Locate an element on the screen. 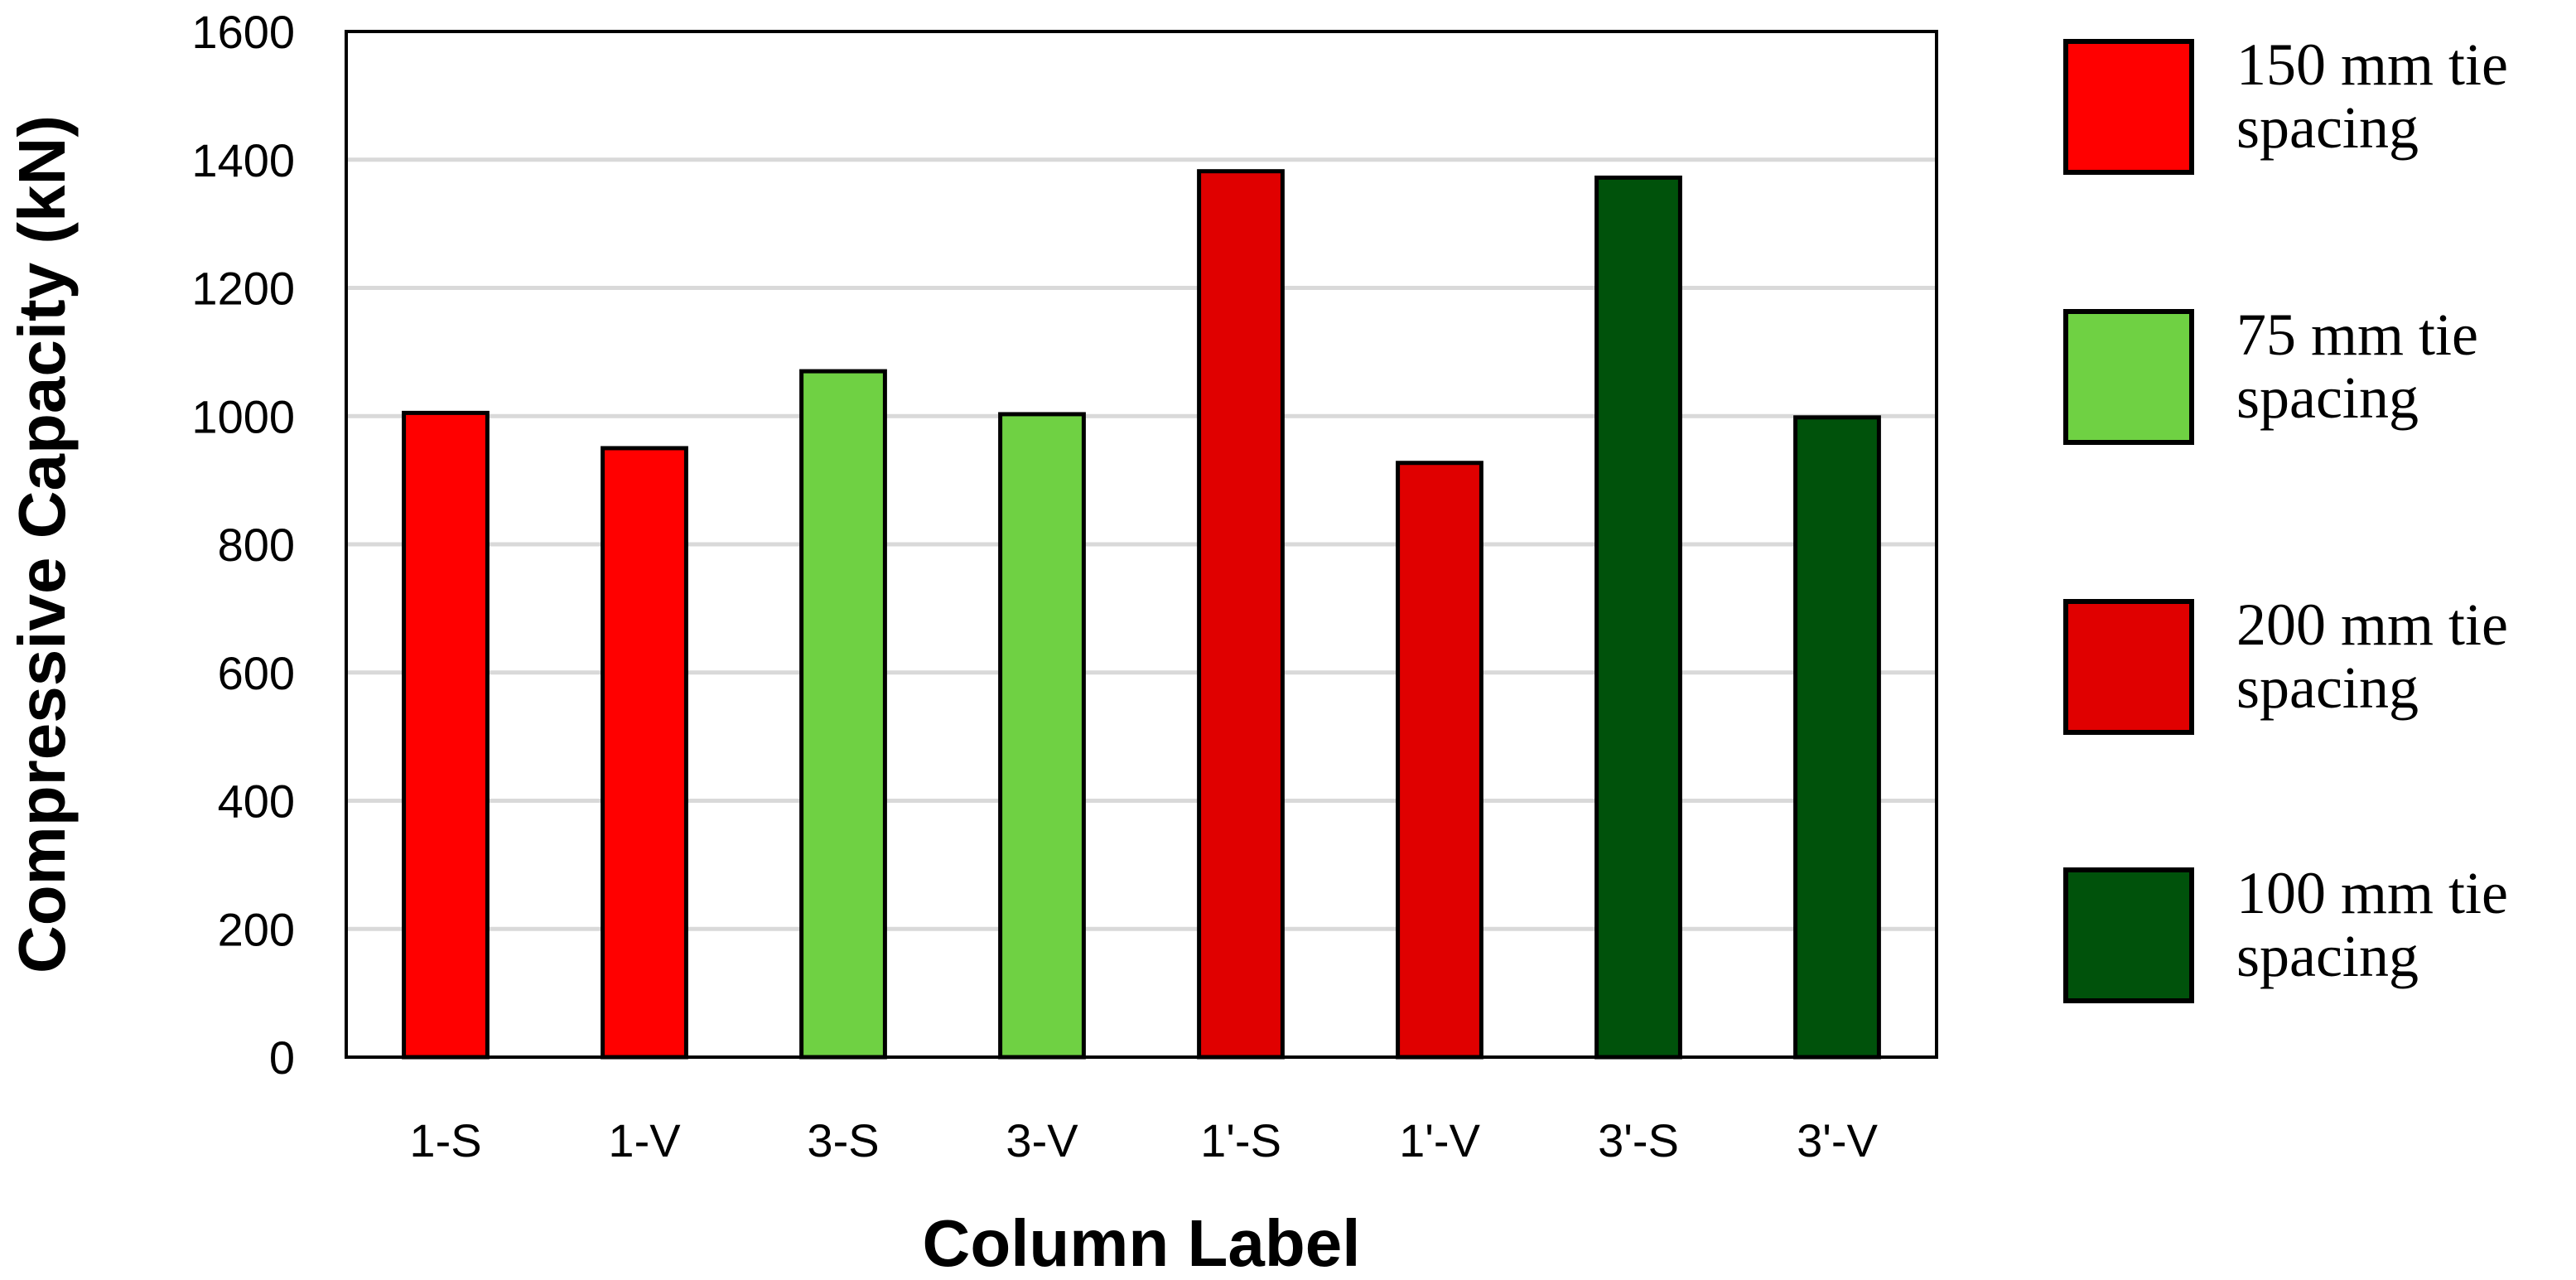 The image size is (2576, 1280). legend-label: 100 mm tie is located at coordinates (2372, 893).